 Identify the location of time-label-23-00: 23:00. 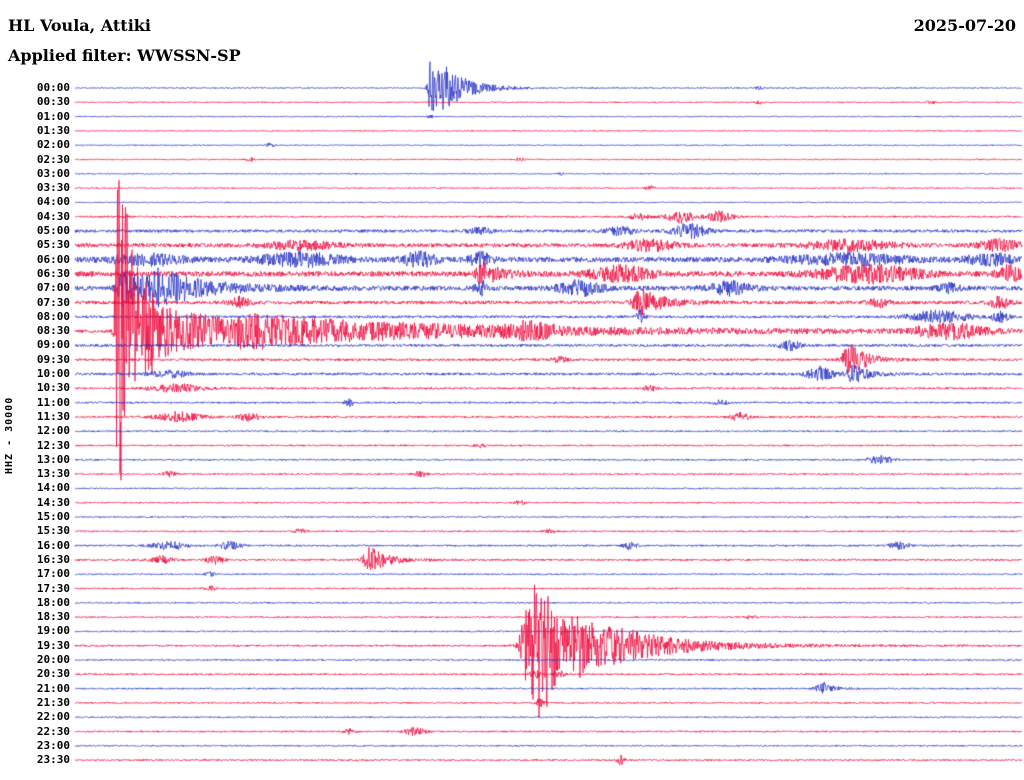
(53, 745).